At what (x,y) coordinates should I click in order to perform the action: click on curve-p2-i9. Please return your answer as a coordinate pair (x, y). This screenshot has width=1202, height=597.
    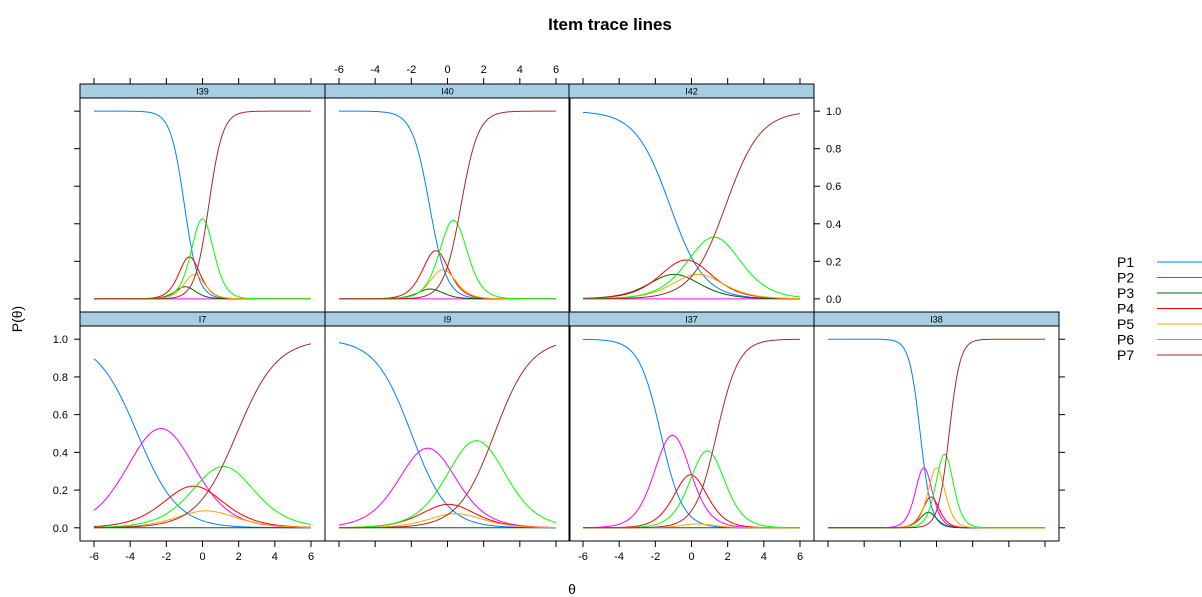
    Looking at the image, I should click on (447, 487).